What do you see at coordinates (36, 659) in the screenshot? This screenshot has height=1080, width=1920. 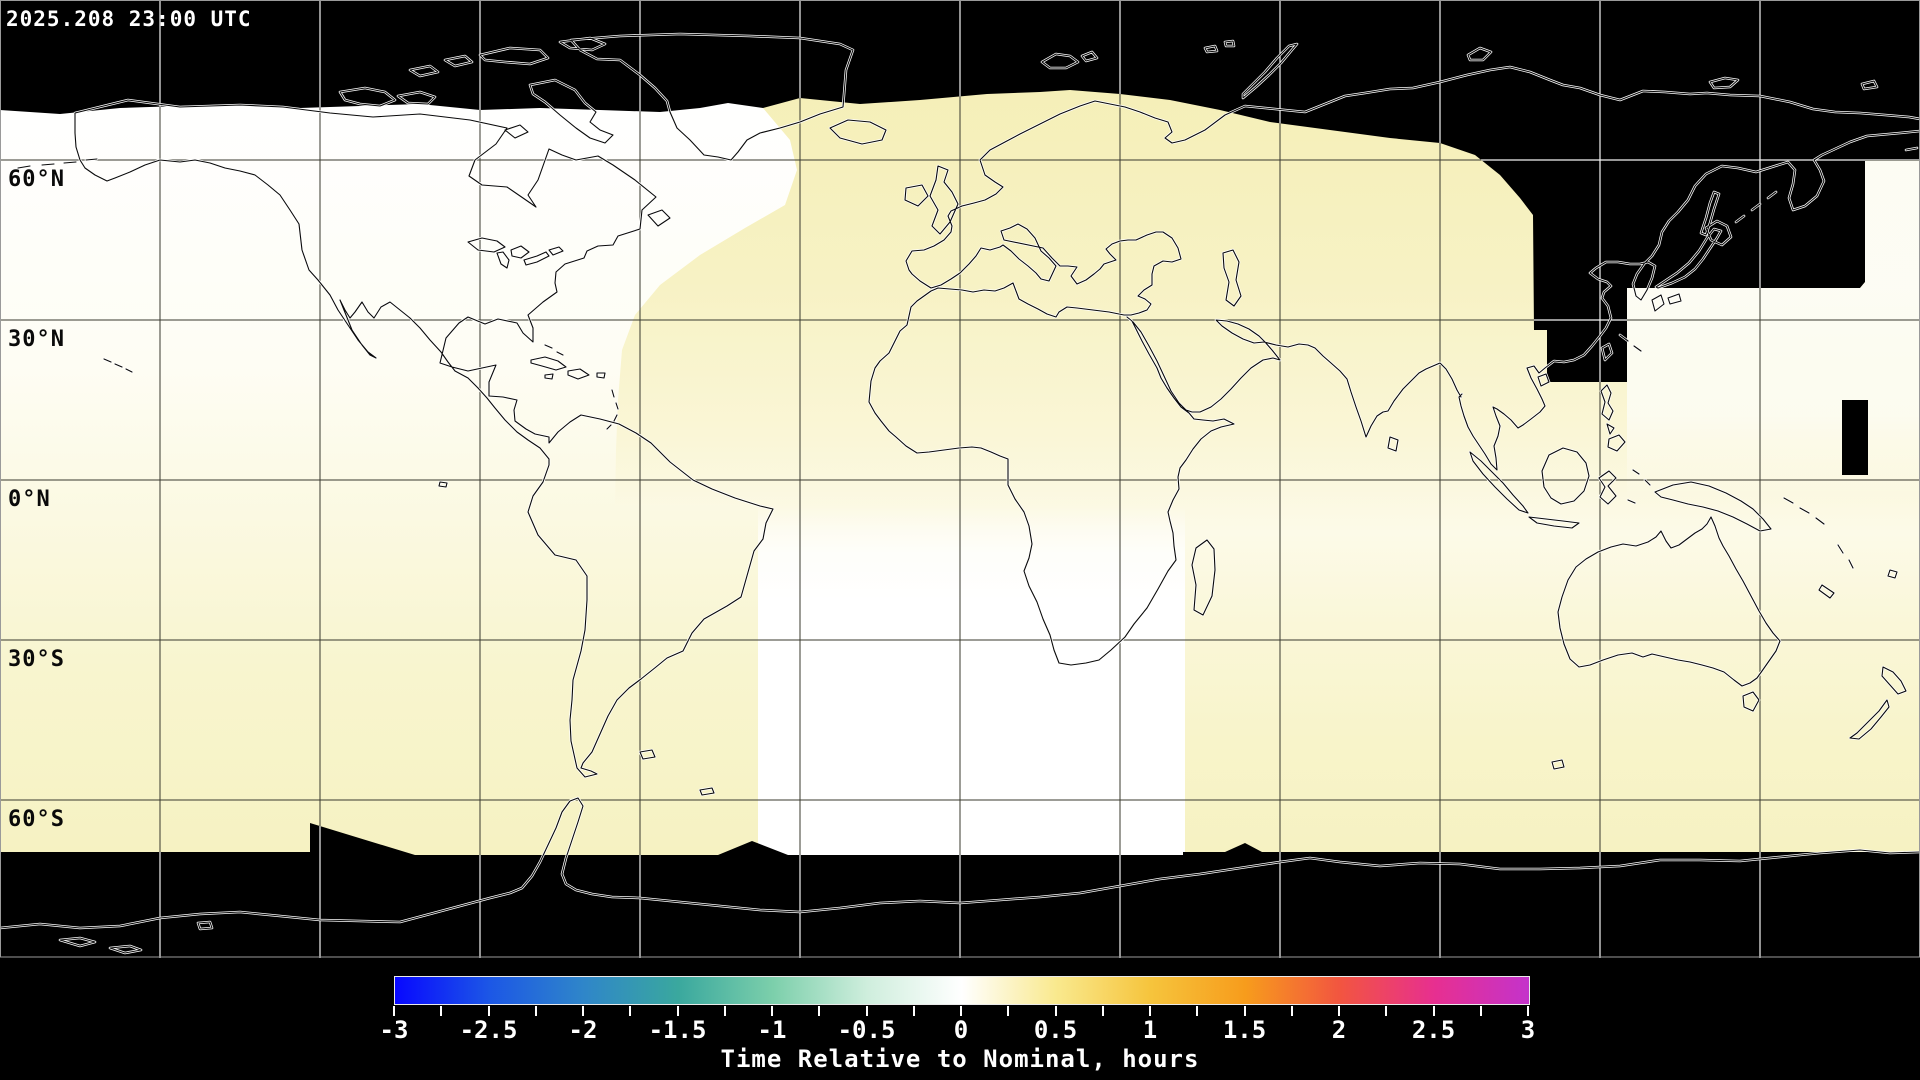 I see `lat-label-30s: 30°S` at bounding box center [36, 659].